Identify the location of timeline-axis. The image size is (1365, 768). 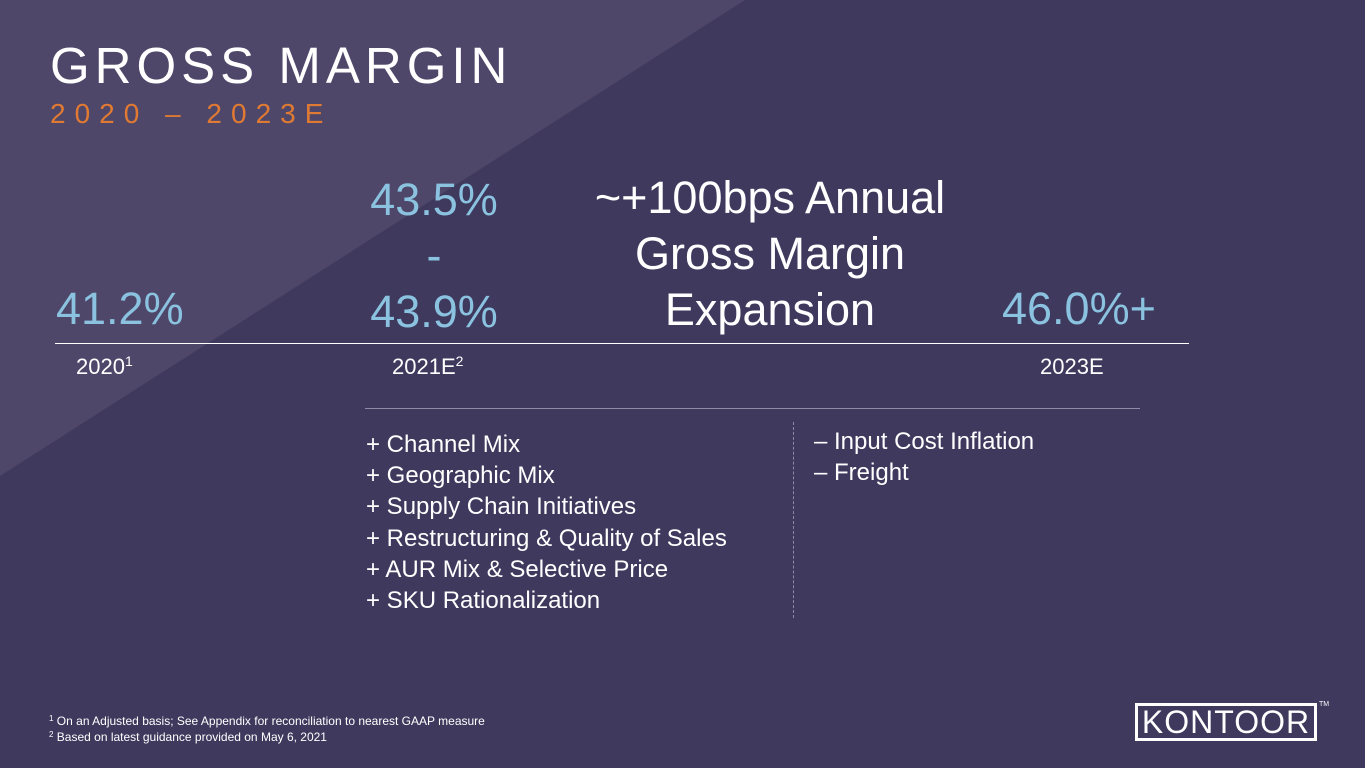
(622, 343).